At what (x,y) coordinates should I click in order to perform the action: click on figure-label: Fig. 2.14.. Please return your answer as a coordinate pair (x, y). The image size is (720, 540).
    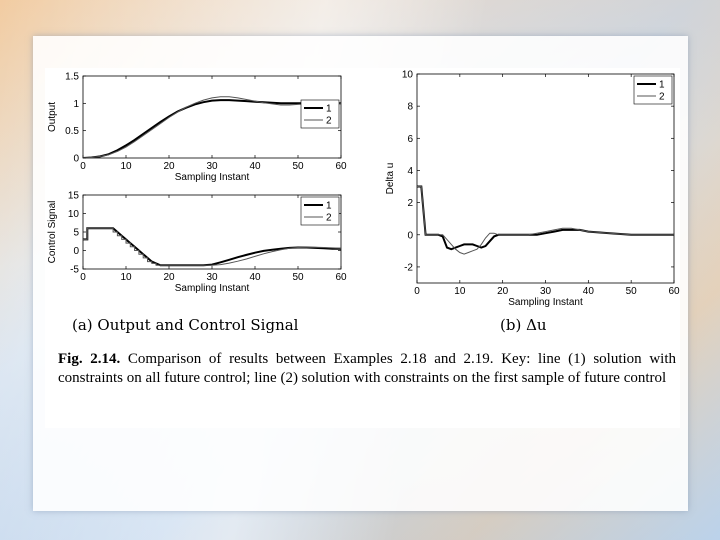
    Looking at the image, I should click on (89, 359).